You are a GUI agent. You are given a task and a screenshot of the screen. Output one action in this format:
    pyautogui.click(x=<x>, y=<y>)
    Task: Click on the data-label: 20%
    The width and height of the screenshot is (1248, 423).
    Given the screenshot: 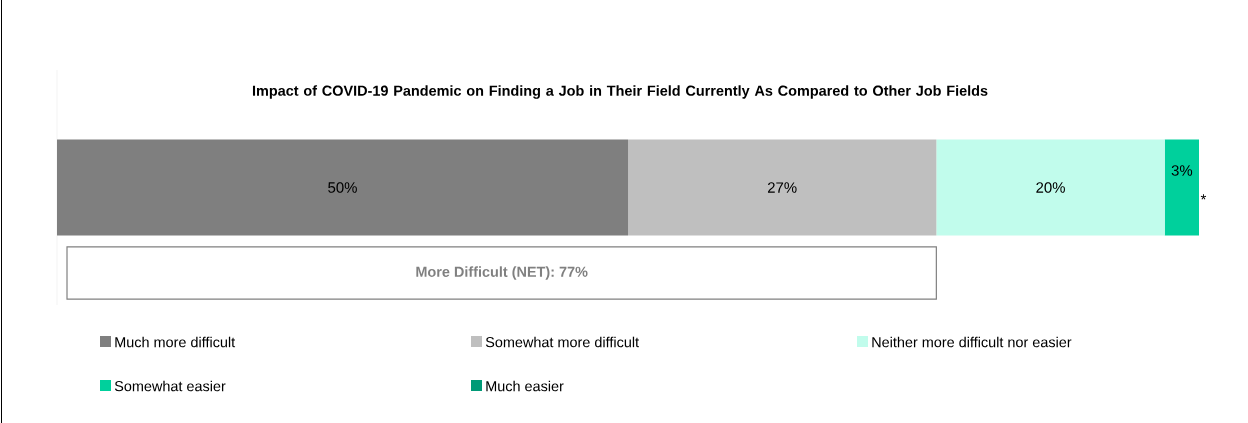 What is the action you would take?
    pyautogui.click(x=1050, y=187)
    